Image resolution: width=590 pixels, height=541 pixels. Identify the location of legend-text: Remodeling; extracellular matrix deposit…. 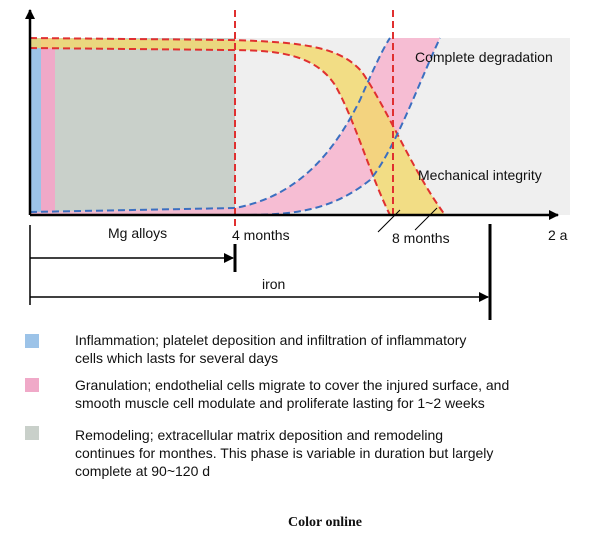
(259, 435).